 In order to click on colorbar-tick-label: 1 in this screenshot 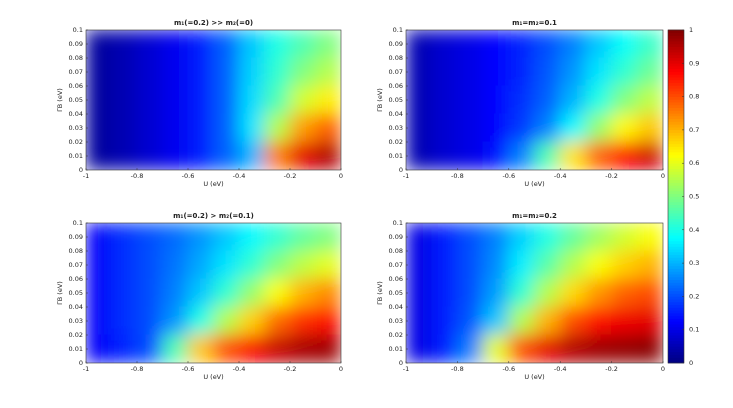, I will do `click(691, 30)`.